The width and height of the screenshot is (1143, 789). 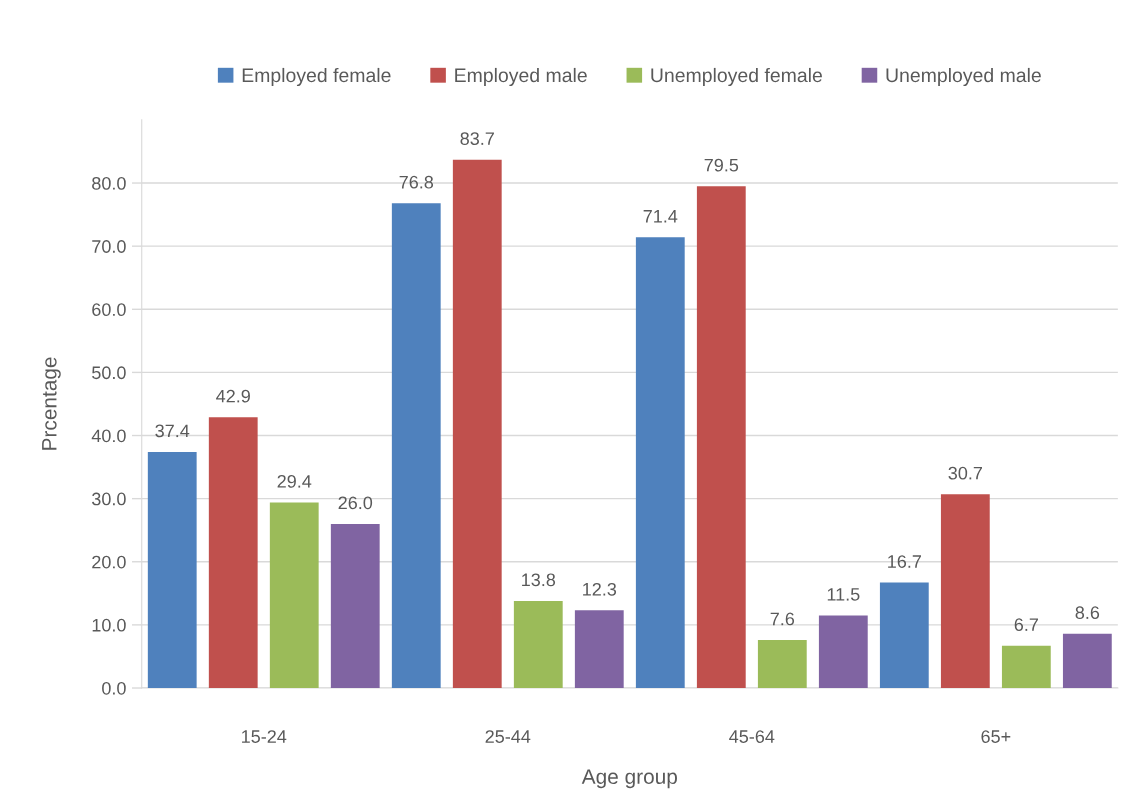 I want to click on data-label: 7.6, so click(x=782, y=619).